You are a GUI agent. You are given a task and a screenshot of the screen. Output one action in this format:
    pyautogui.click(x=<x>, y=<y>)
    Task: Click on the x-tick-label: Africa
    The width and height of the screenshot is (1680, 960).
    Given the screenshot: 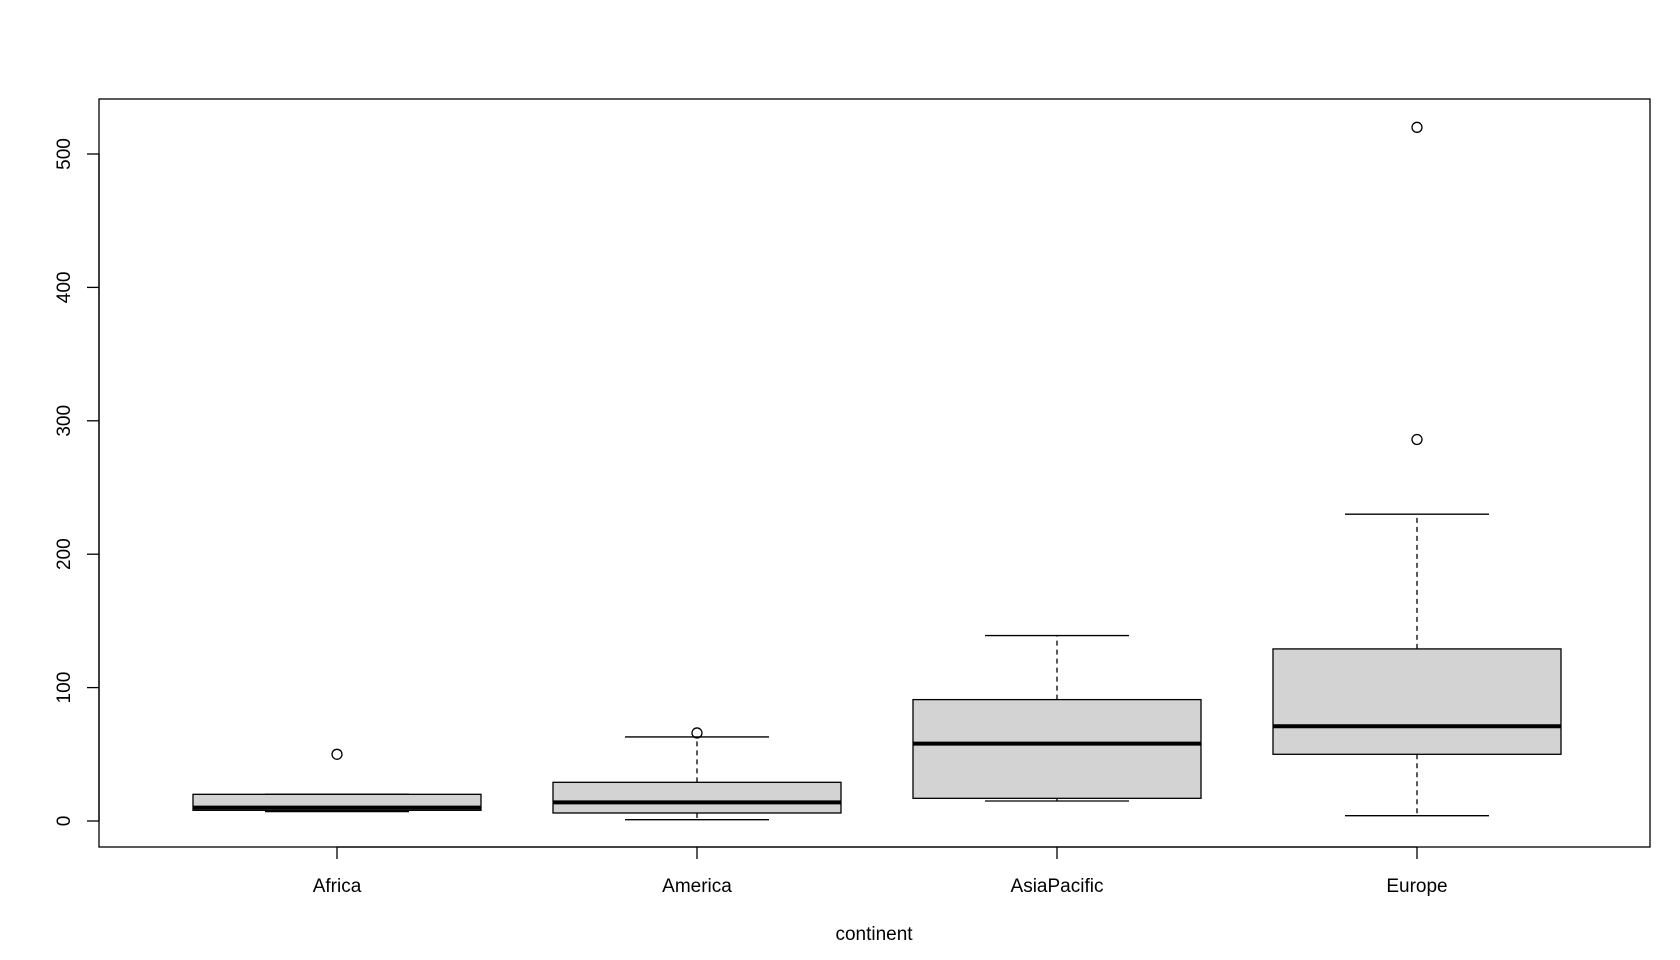 What is the action you would take?
    pyautogui.click(x=337, y=886)
    